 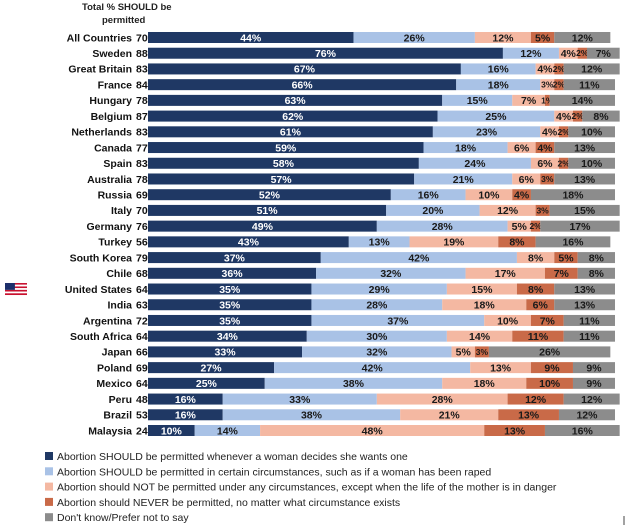 I want to click on data-label: 19%, so click(x=454, y=243).